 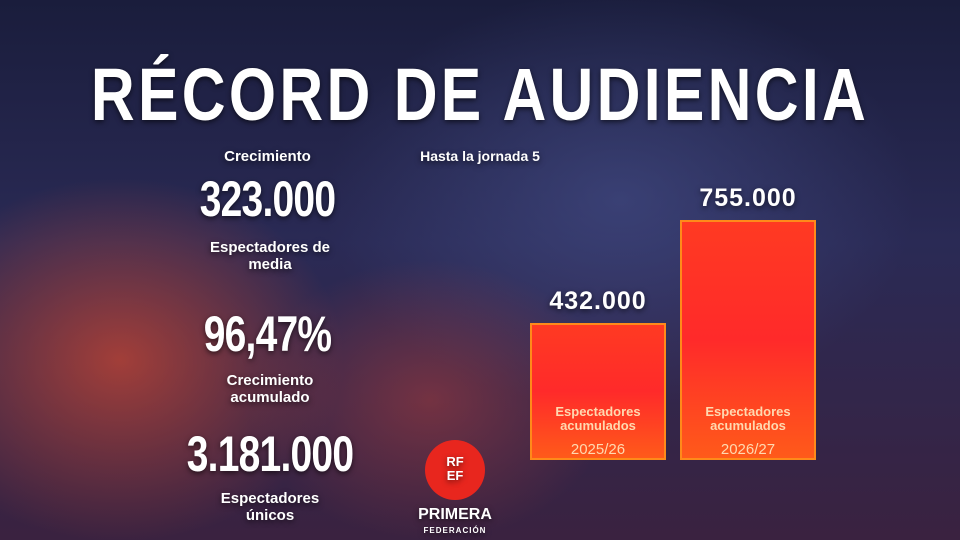 I want to click on stat-caption: Crecimiento acumulado, so click(x=270, y=389).